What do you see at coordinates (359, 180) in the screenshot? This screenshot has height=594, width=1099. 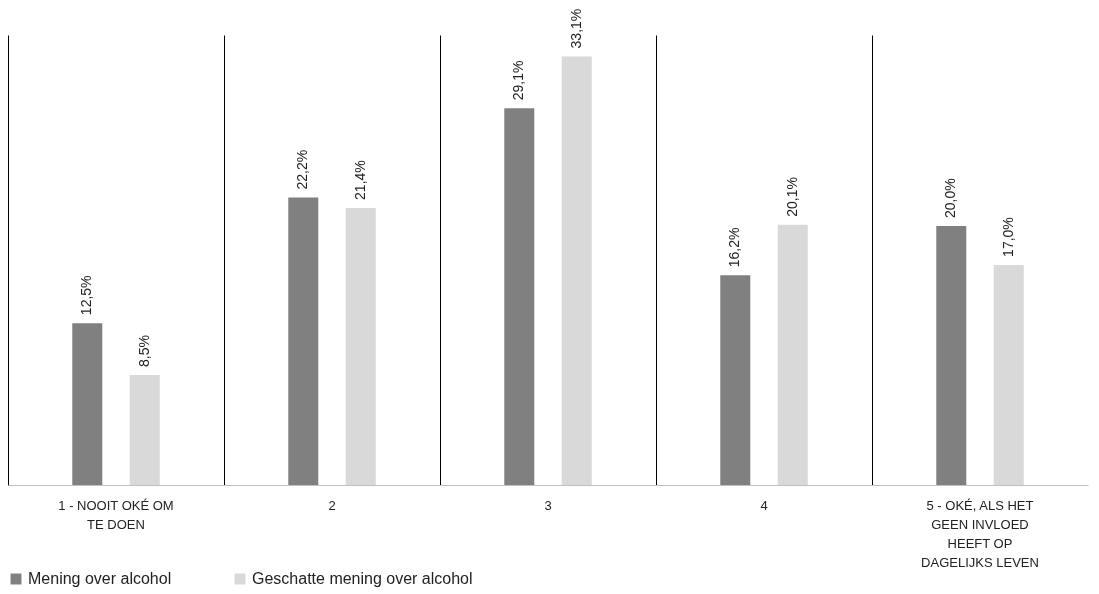 I see `data-label: 21,4%` at bounding box center [359, 180].